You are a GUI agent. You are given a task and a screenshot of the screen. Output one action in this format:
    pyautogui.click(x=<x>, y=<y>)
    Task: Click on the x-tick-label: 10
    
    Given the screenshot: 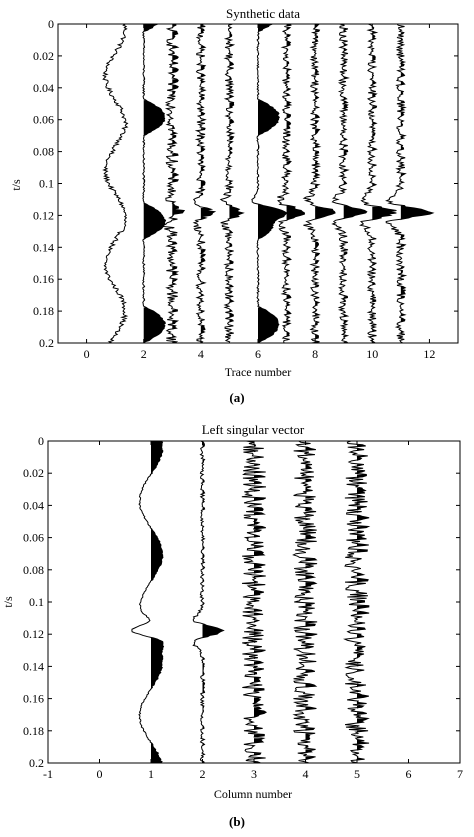 What is the action you would take?
    pyautogui.click(x=372, y=354)
    